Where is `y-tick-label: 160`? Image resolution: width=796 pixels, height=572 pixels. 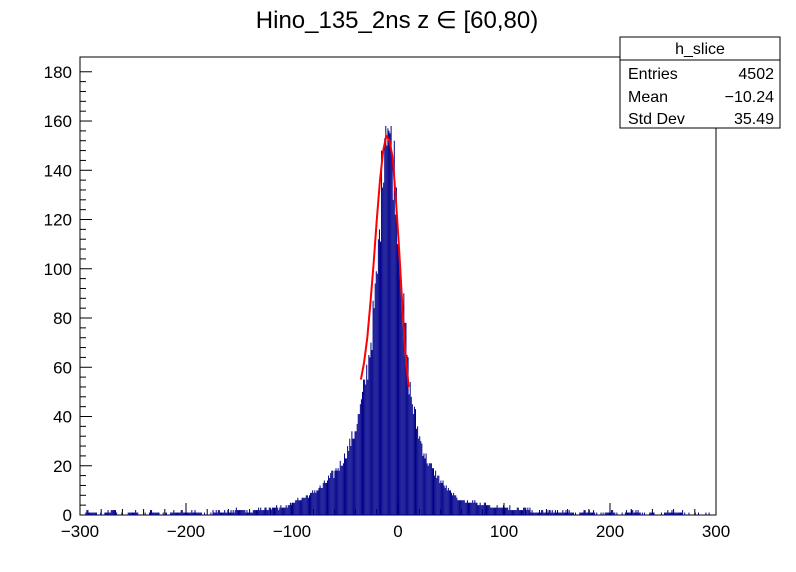
y-tick-label: 160 is located at coordinates (58, 121).